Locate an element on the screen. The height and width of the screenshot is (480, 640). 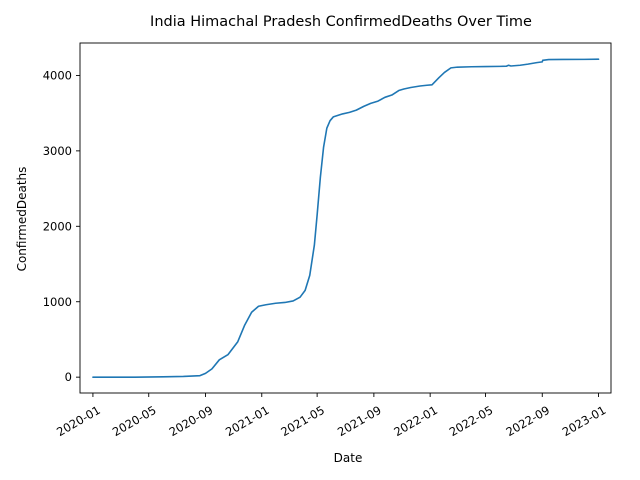
x-axis-label: Date is located at coordinates (348, 458).